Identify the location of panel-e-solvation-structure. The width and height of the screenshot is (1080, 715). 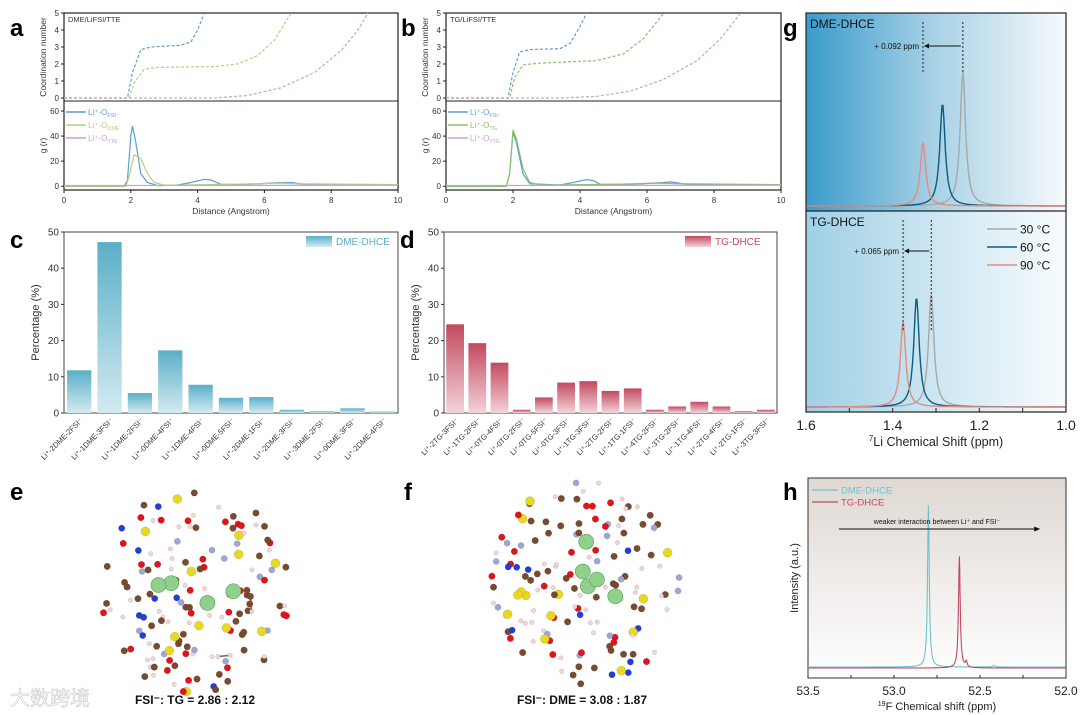
(195, 593).